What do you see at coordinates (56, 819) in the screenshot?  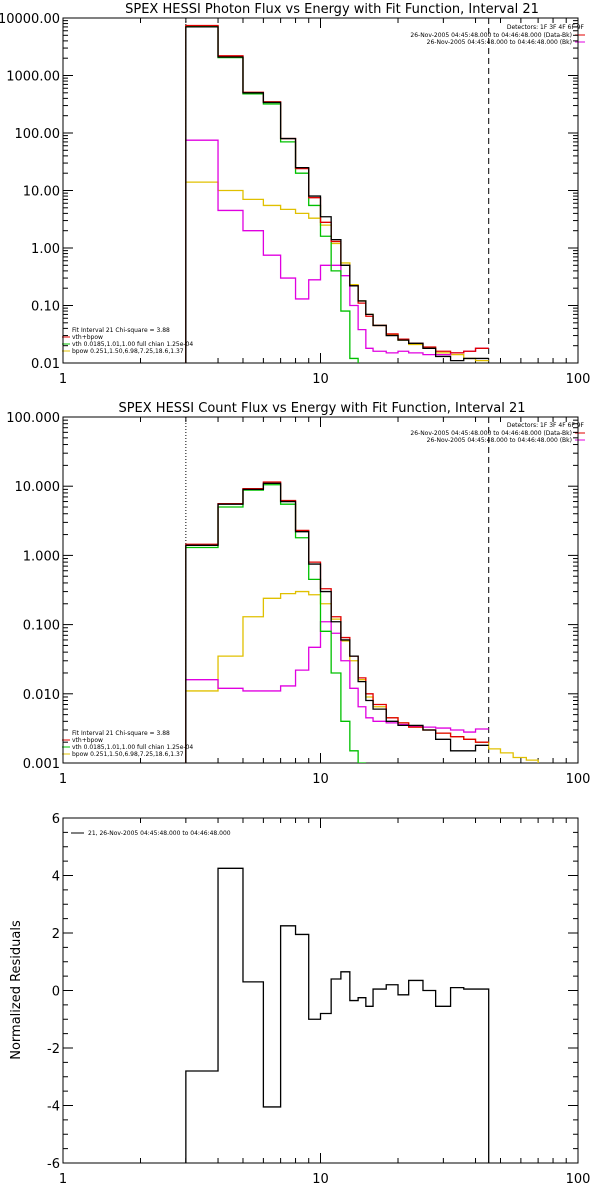 I see `y-tick-label: 6` at bounding box center [56, 819].